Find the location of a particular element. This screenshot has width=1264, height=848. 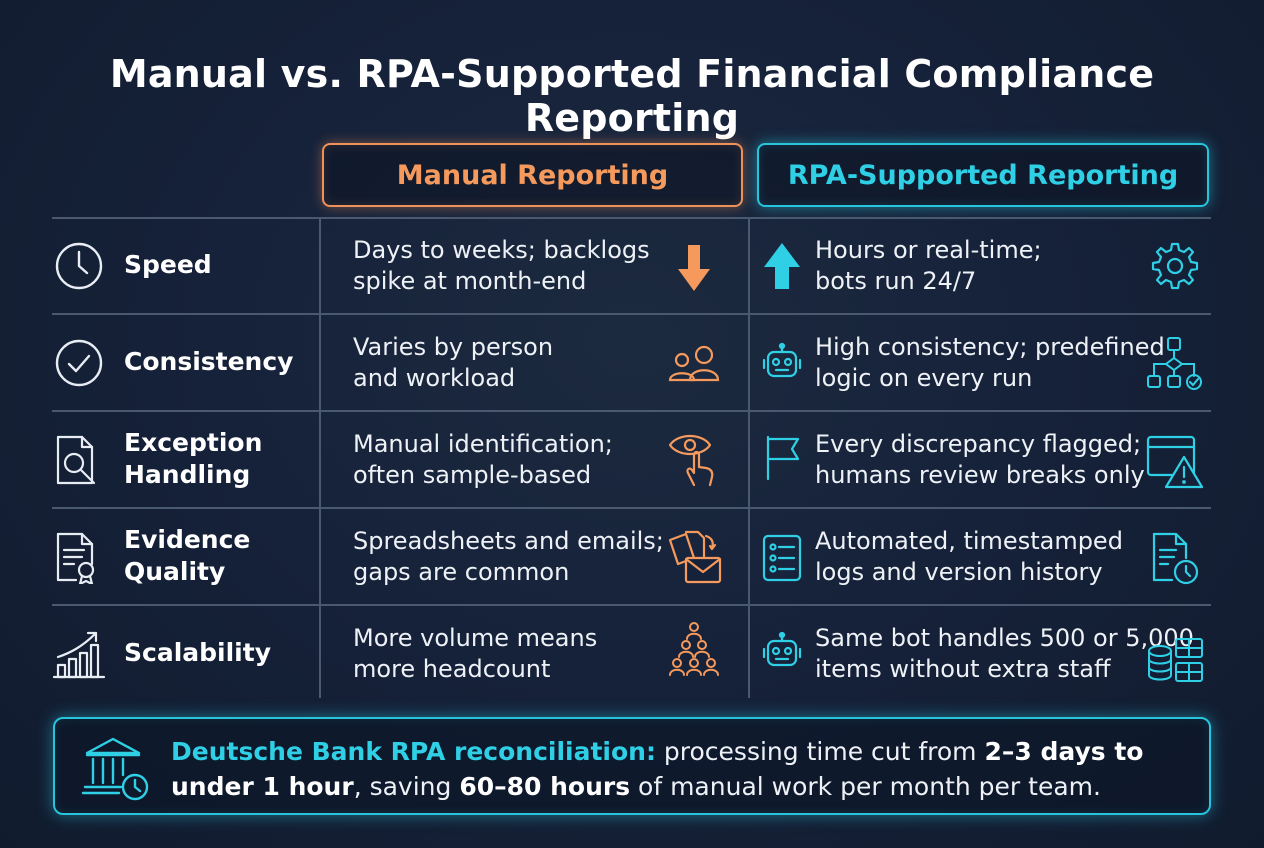

criterion-label: Evidence Quality is located at coordinates (187, 555).